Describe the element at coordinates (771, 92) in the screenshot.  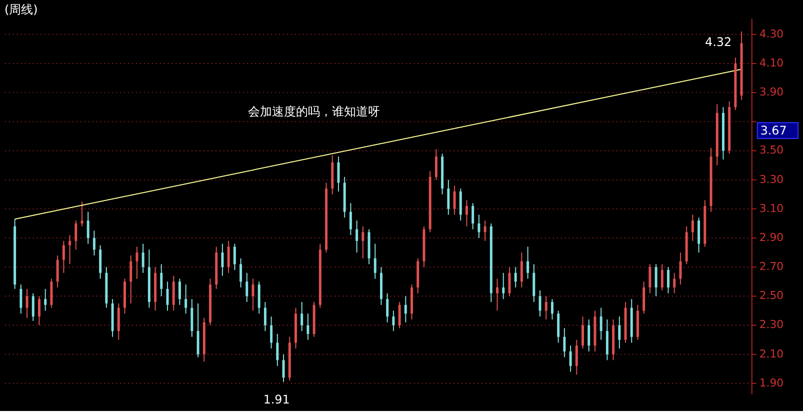
I see `y-tick-label: 3.90` at that location.